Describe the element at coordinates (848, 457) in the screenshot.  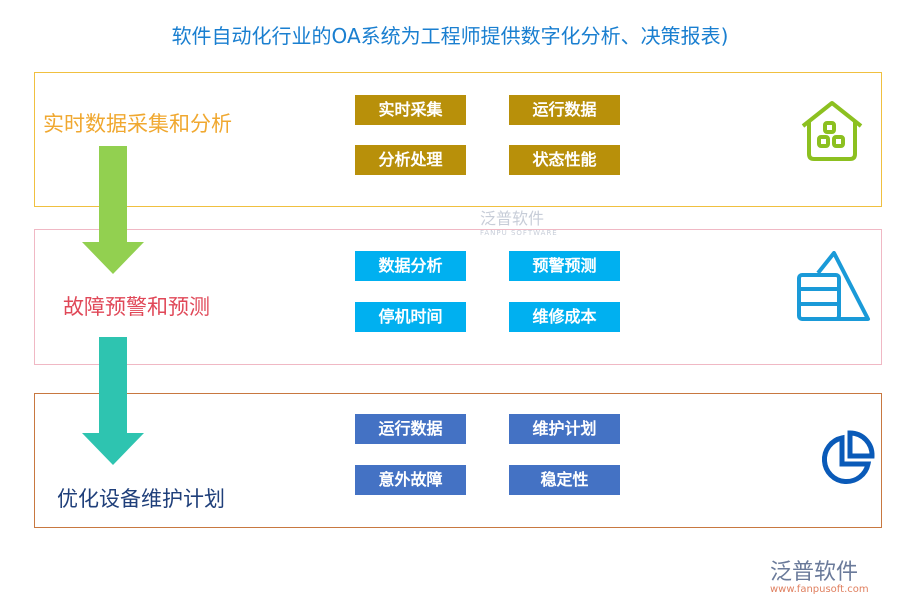
I see `pie-chart-icon` at that location.